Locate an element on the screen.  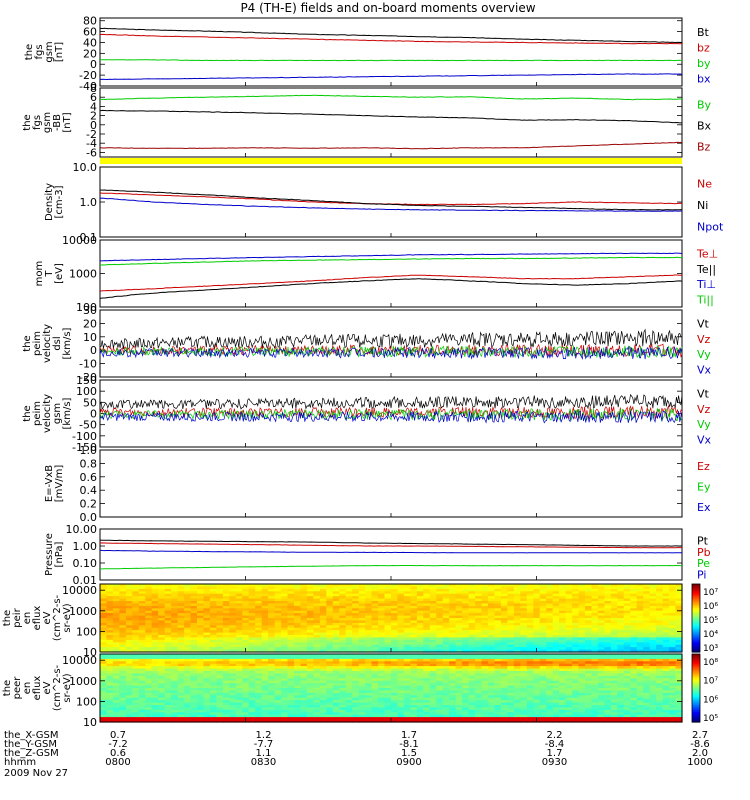
series-line-by is located at coordinates (391, 97).